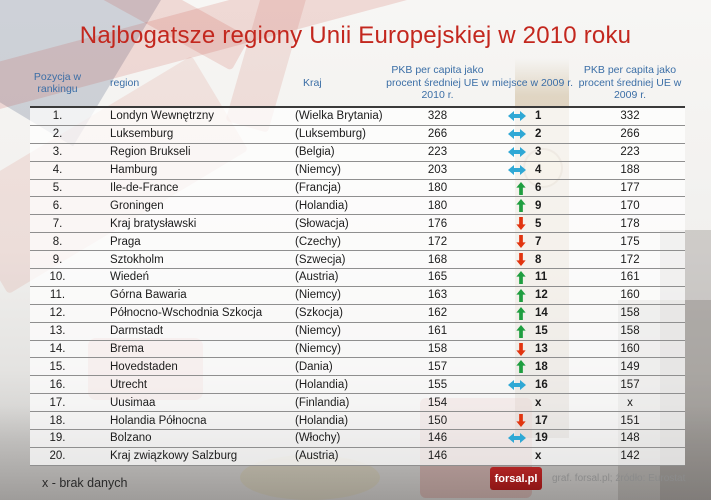 This screenshot has height=500, width=711. I want to click on cell-place-2009: 3, so click(538, 152).